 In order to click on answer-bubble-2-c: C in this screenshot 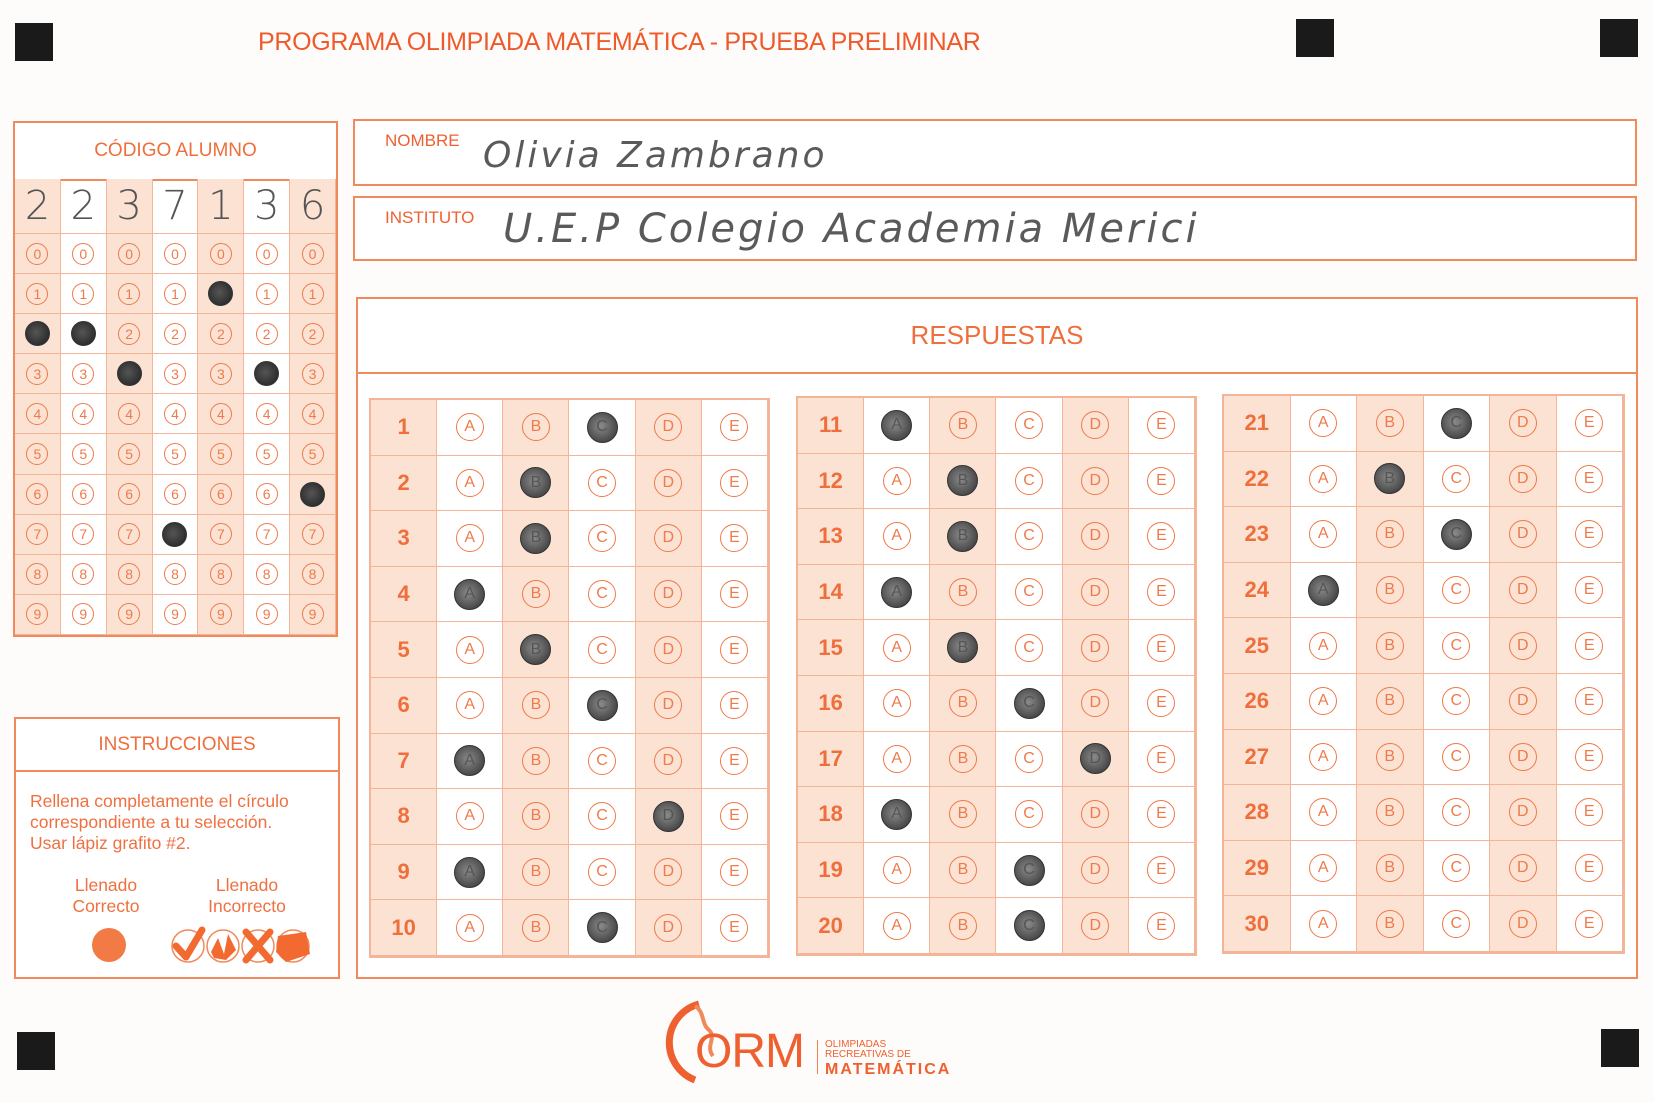, I will do `click(602, 482)`.